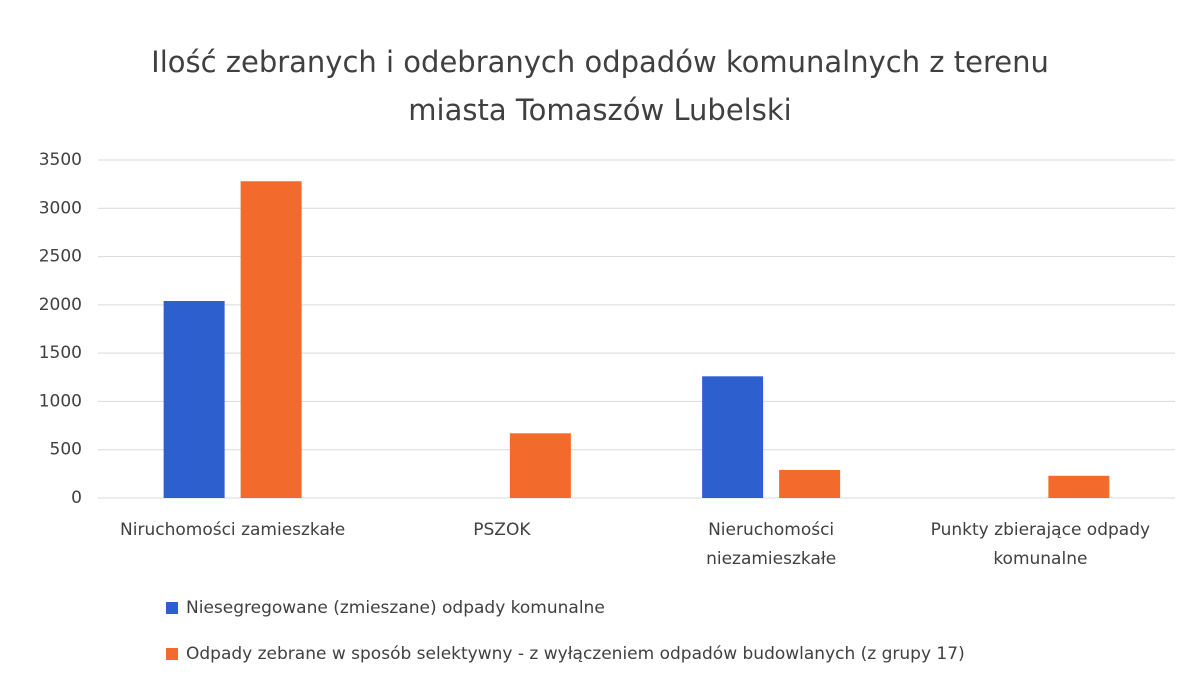 The image size is (1200, 686). I want to click on y-tick-label: 3000, so click(60, 208).